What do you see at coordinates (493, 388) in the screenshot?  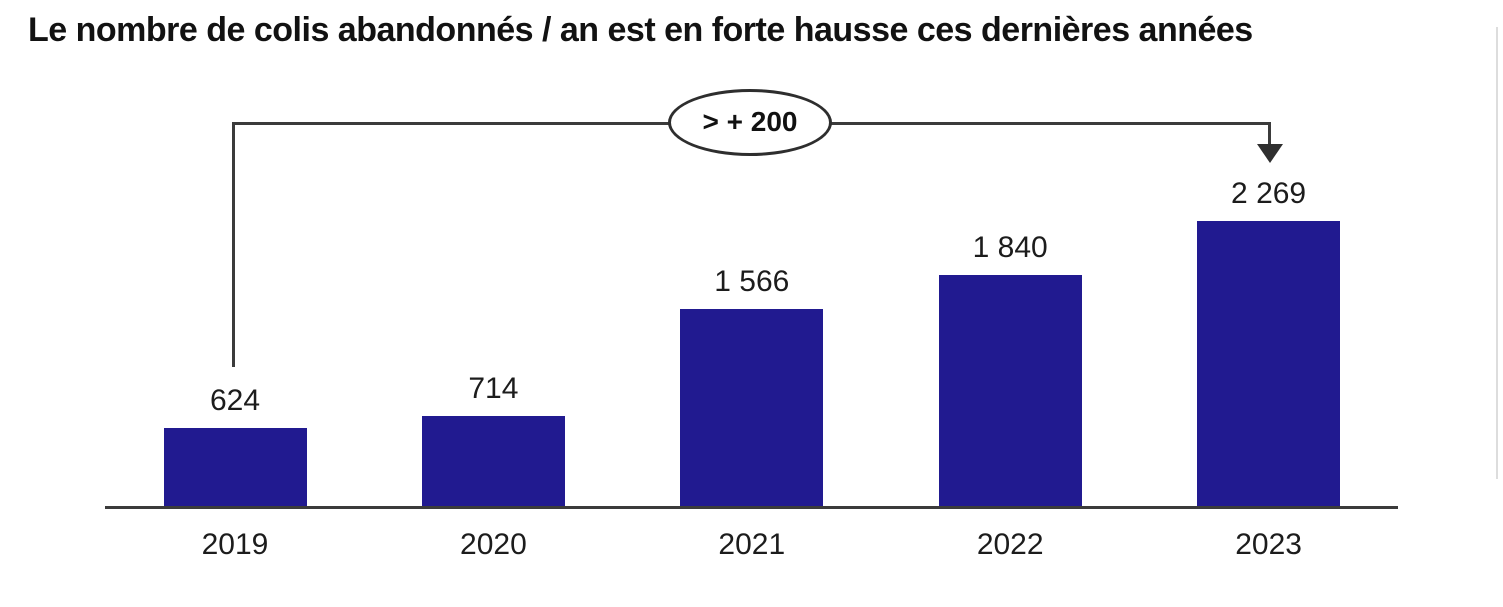 I see `value-label-2020: 714` at bounding box center [493, 388].